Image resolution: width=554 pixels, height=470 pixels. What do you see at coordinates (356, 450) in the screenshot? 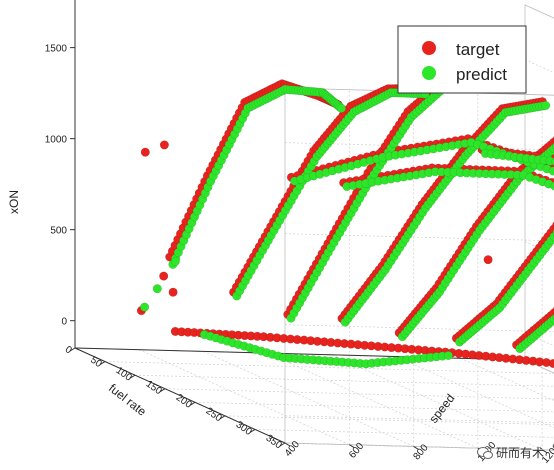
I see `y-tick-label: 600` at bounding box center [356, 450].